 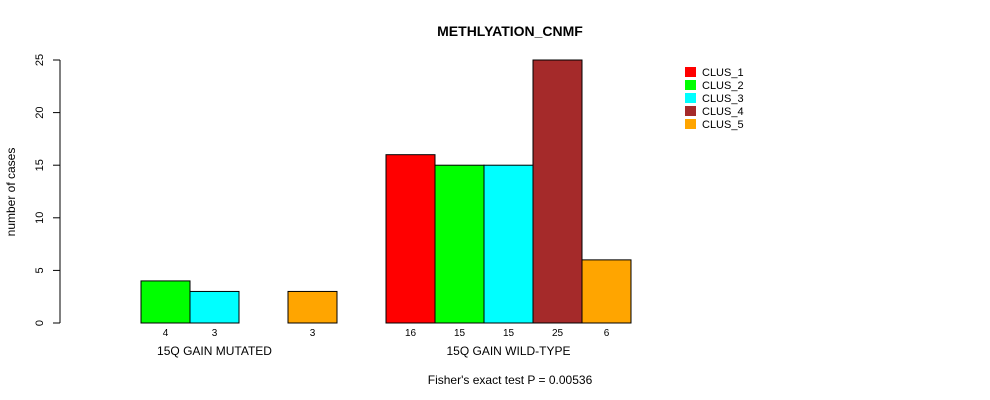 What do you see at coordinates (40, 323) in the screenshot?
I see `y-tick-label: 0` at bounding box center [40, 323].